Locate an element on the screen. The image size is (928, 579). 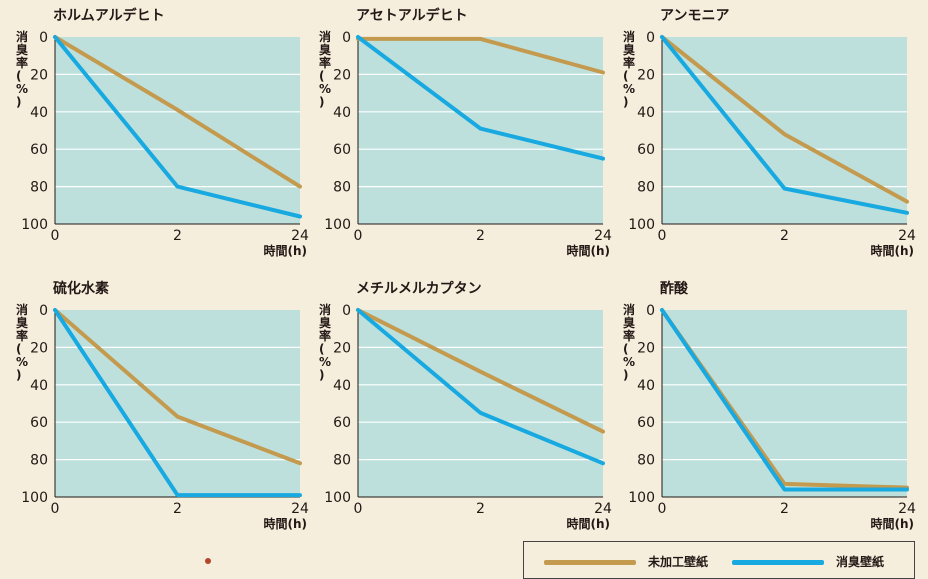
legend-swatch-deodorizing is located at coordinates (778, 562).